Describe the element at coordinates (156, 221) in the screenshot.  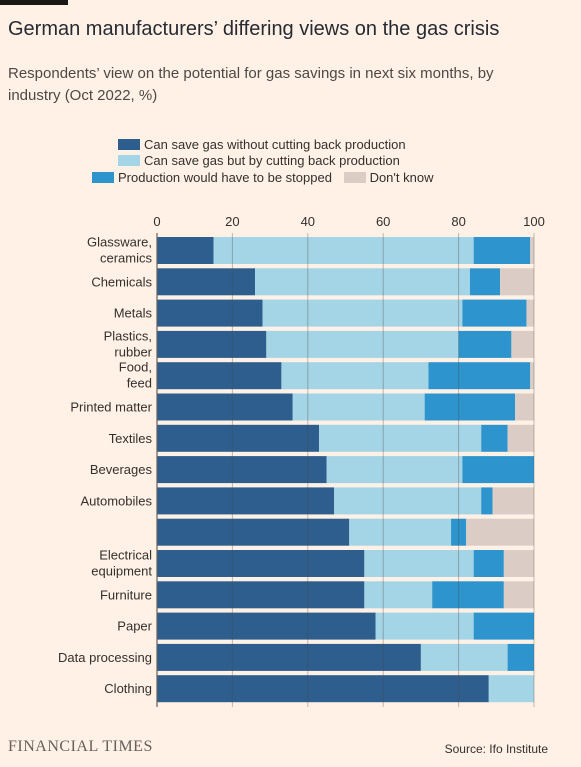
I see `x-tick-label: 0` at that location.